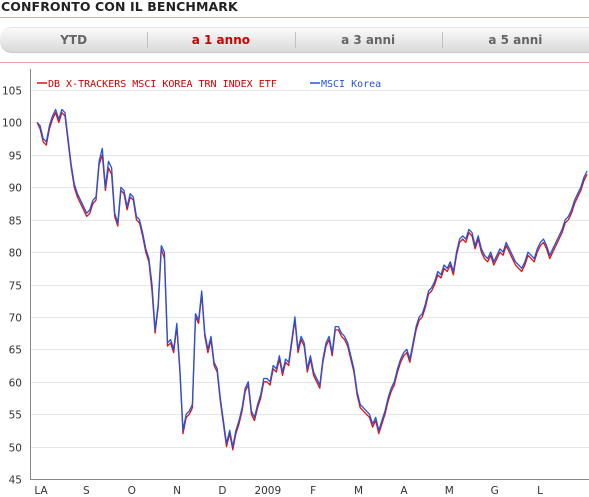 This screenshot has height=497, width=589. I want to click on period-tabs: YTD a 1 anno a 3 anni a 5 anni, so click(294, 40).